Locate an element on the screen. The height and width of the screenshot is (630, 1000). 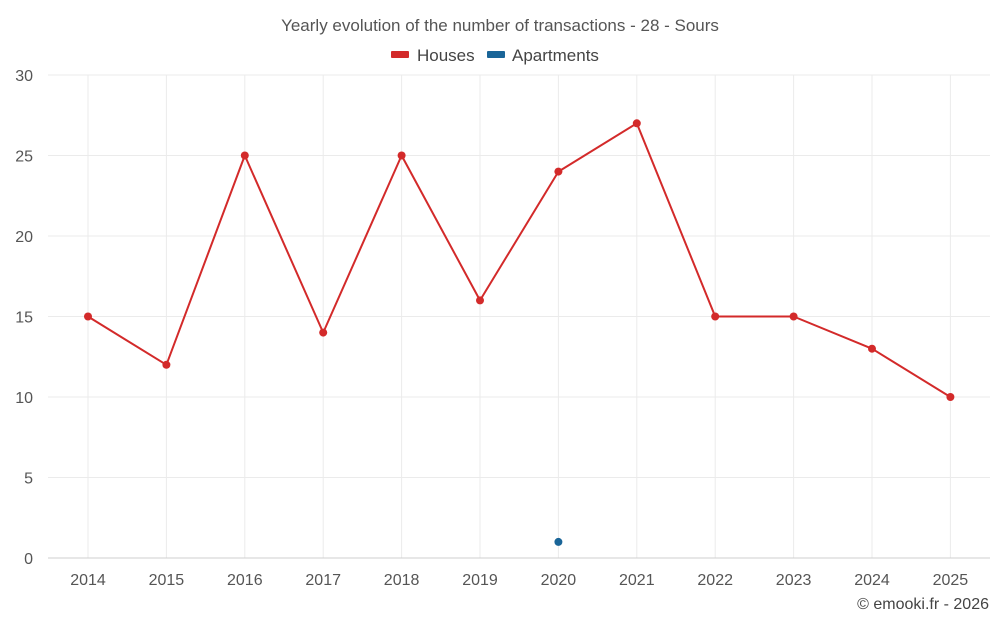
data-point-houses-2024 is located at coordinates (872, 348).